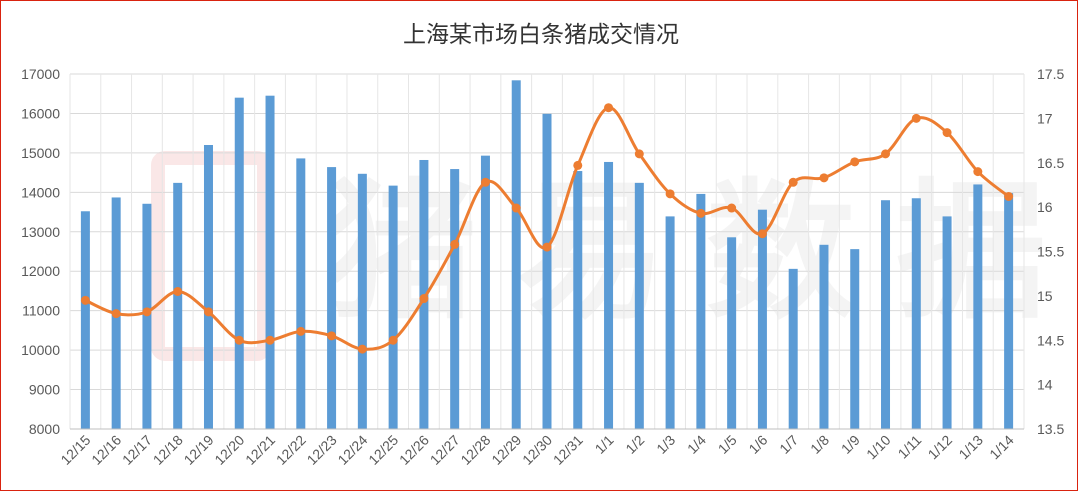 The image size is (1080, 493). Describe the element at coordinates (727, 444) in the screenshot. I see `x-tick-label: 1/5` at that location.